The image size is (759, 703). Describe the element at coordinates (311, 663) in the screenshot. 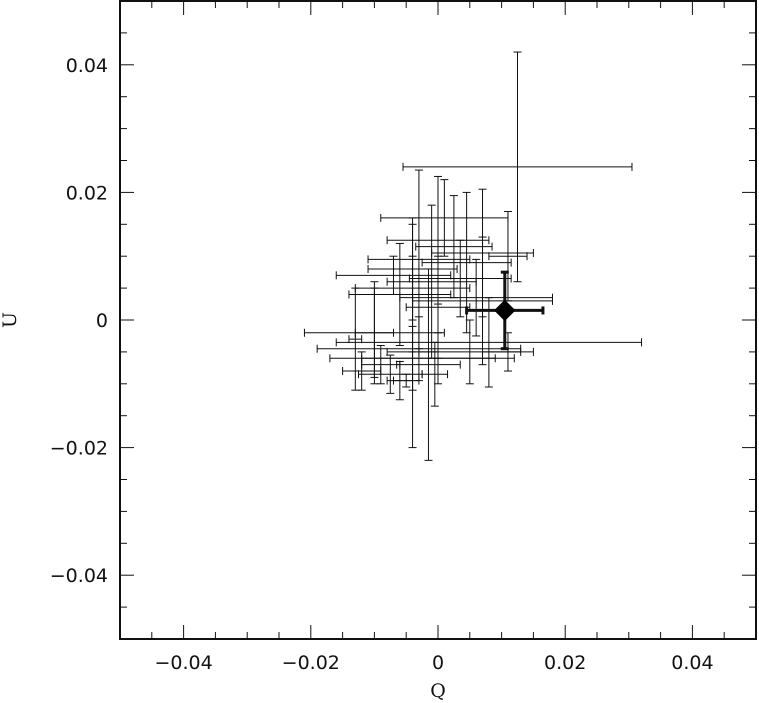

I see `x-tick-label: −0.02` at that location.